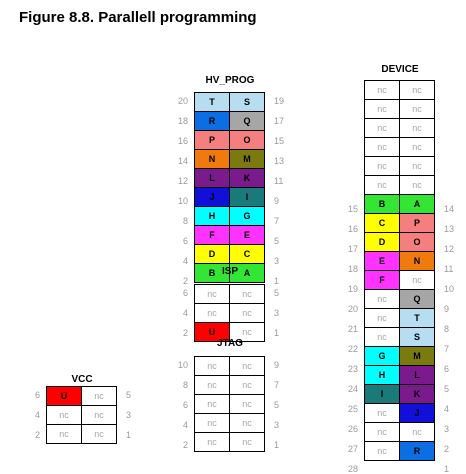  Describe the element at coordinates (352, 349) in the screenshot. I see `pin-number: 22` at that location.